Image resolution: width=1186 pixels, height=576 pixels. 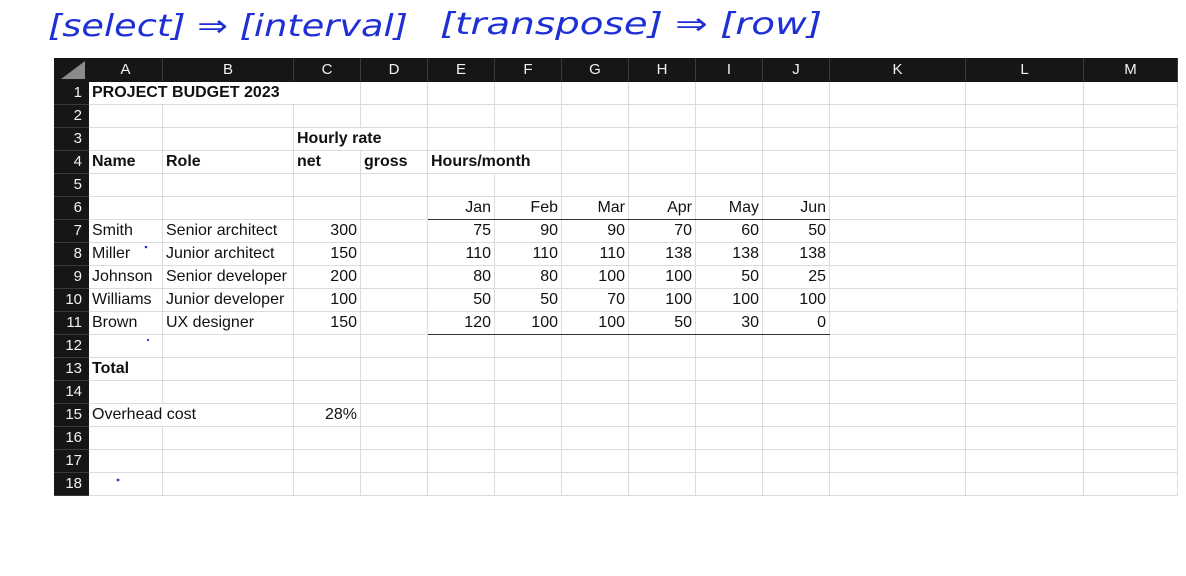 I want to click on row-header-5: 5, so click(x=71, y=185).